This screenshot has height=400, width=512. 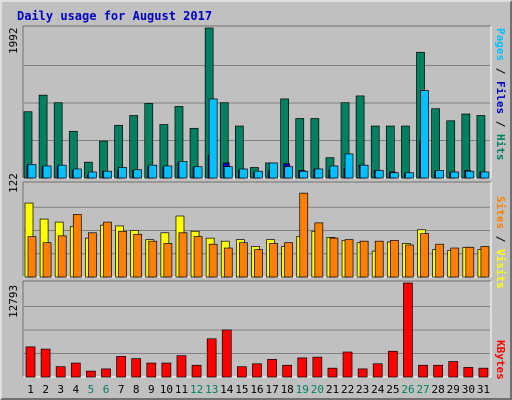 What do you see at coordinates (271, 389) in the screenshot?
I see `day-label: 17` at bounding box center [271, 389].